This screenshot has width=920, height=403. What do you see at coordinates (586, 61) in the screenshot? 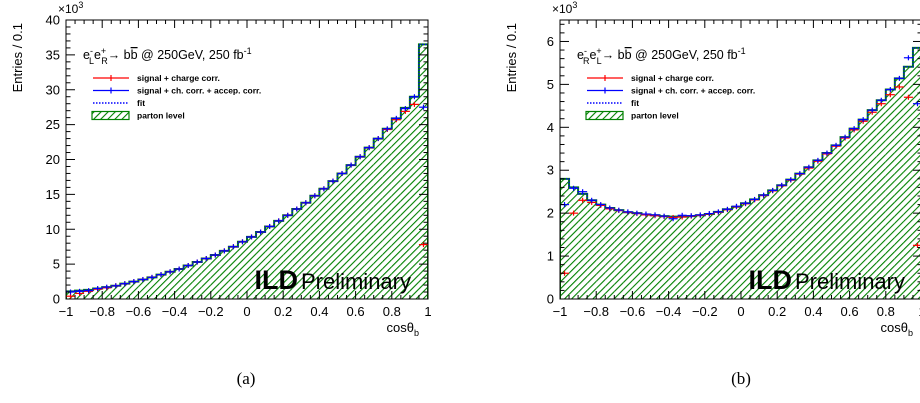
I see `title-sub1: R` at bounding box center [586, 61].